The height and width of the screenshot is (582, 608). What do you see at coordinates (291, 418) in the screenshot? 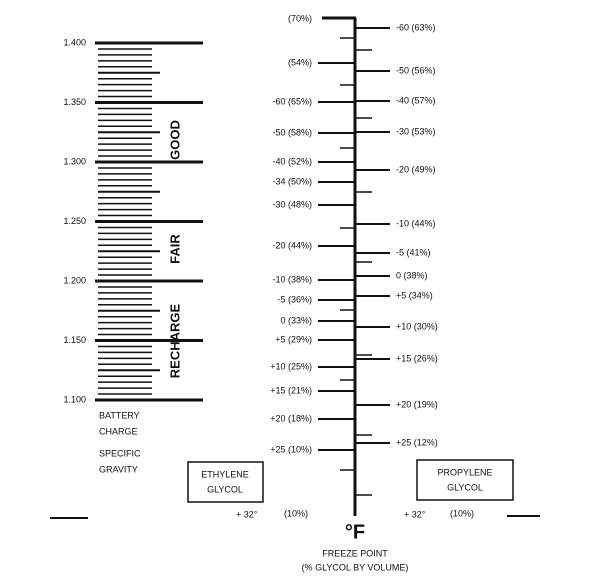
I see `ethylene-label: +20 (18%)` at bounding box center [291, 418].